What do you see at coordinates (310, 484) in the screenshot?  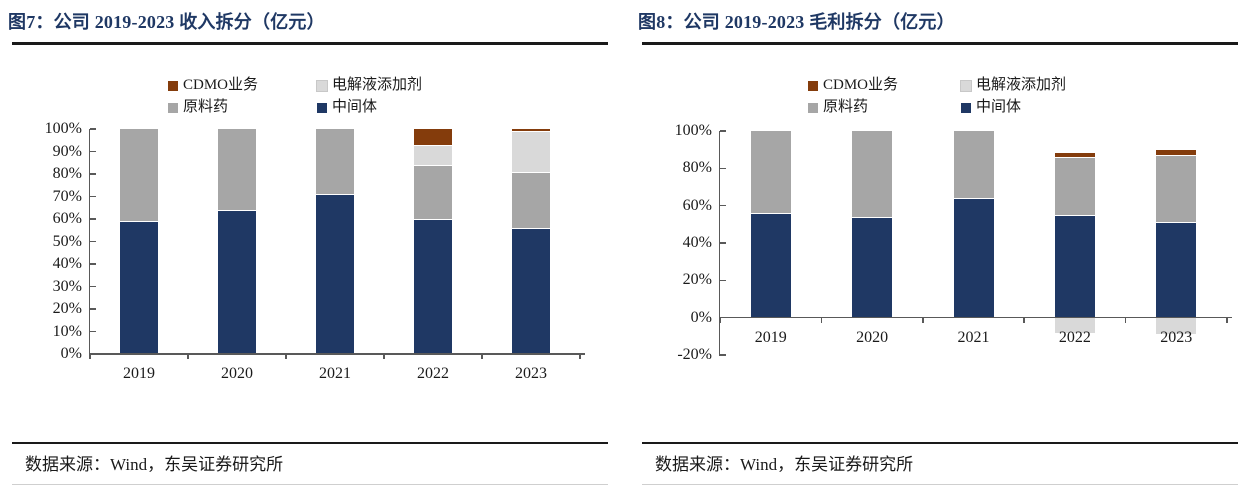 I see `panel-bottom-border` at bounding box center [310, 484].